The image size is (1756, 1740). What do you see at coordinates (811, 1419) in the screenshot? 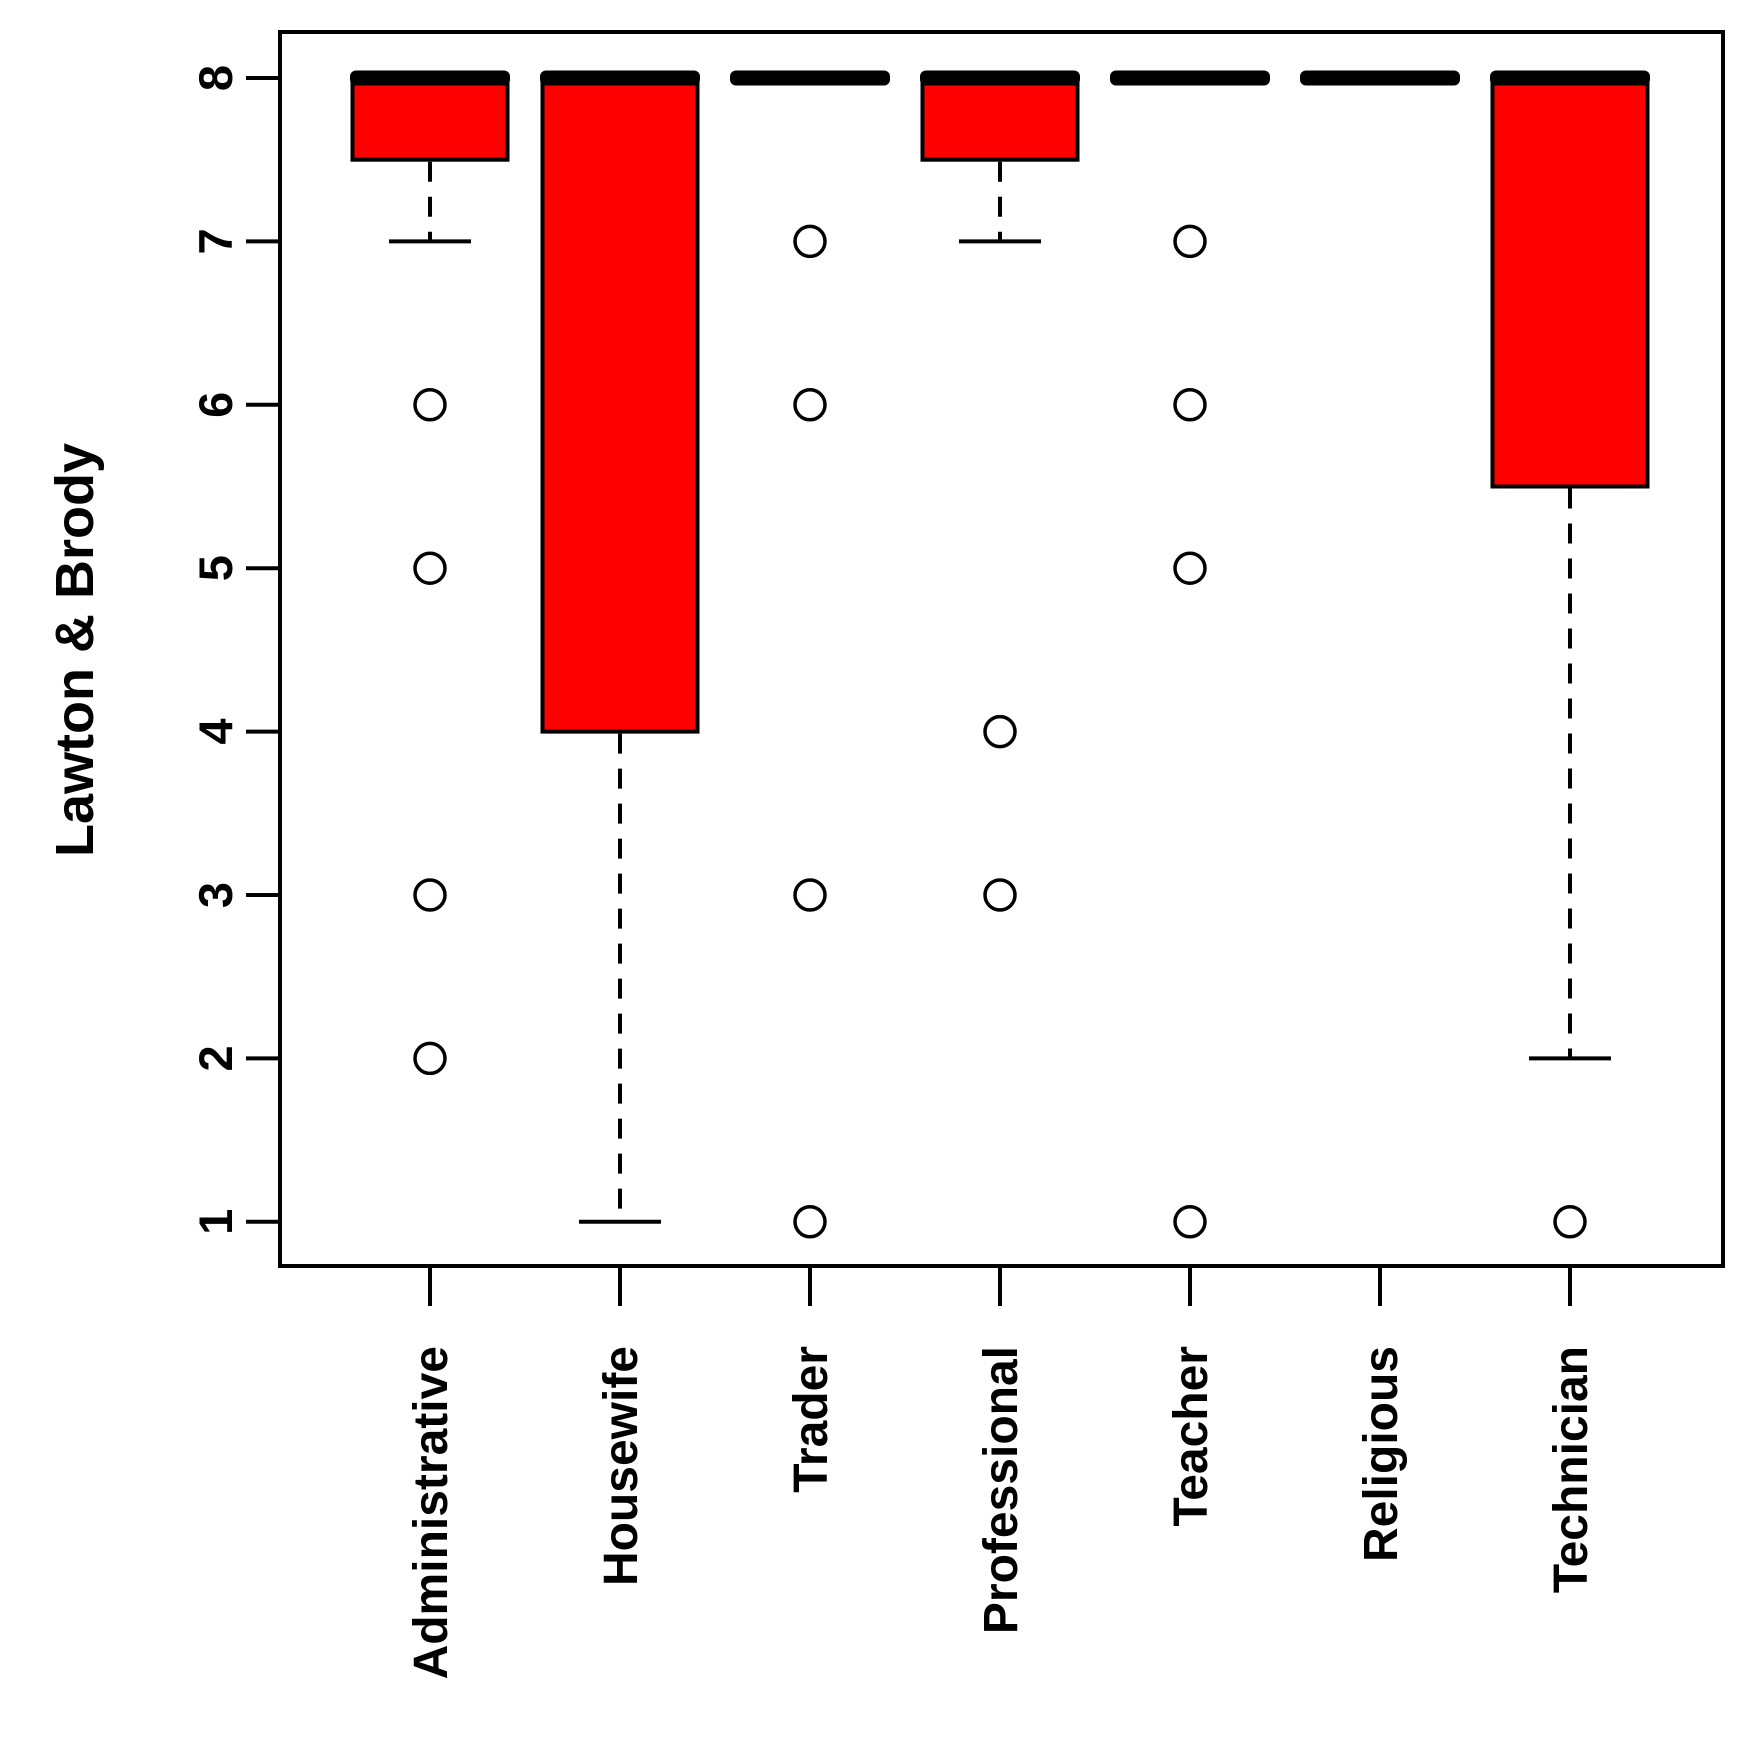
I see `x-category-label: Trader` at bounding box center [811, 1419].